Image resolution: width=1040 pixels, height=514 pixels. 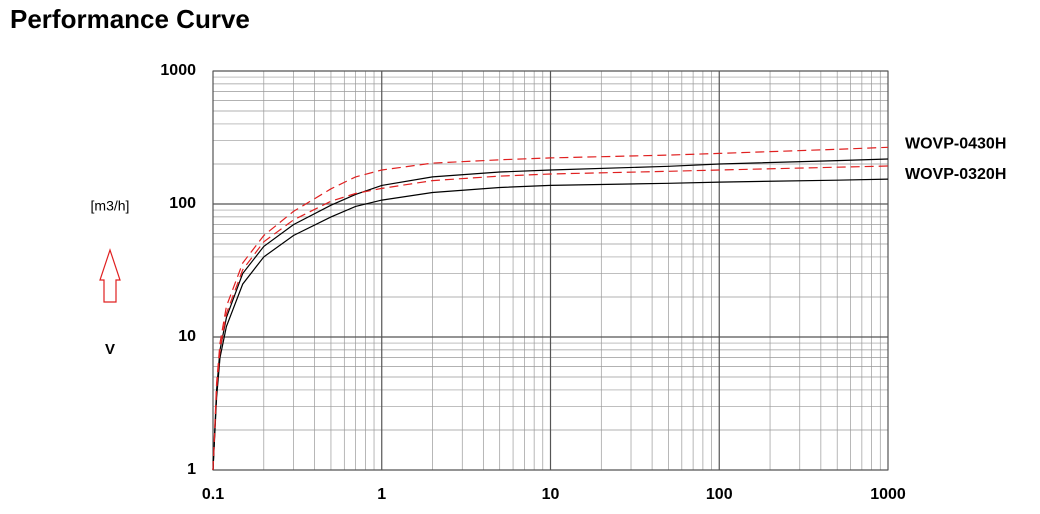 I want to click on y-axis-symbol: V, so click(x=110, y=349).